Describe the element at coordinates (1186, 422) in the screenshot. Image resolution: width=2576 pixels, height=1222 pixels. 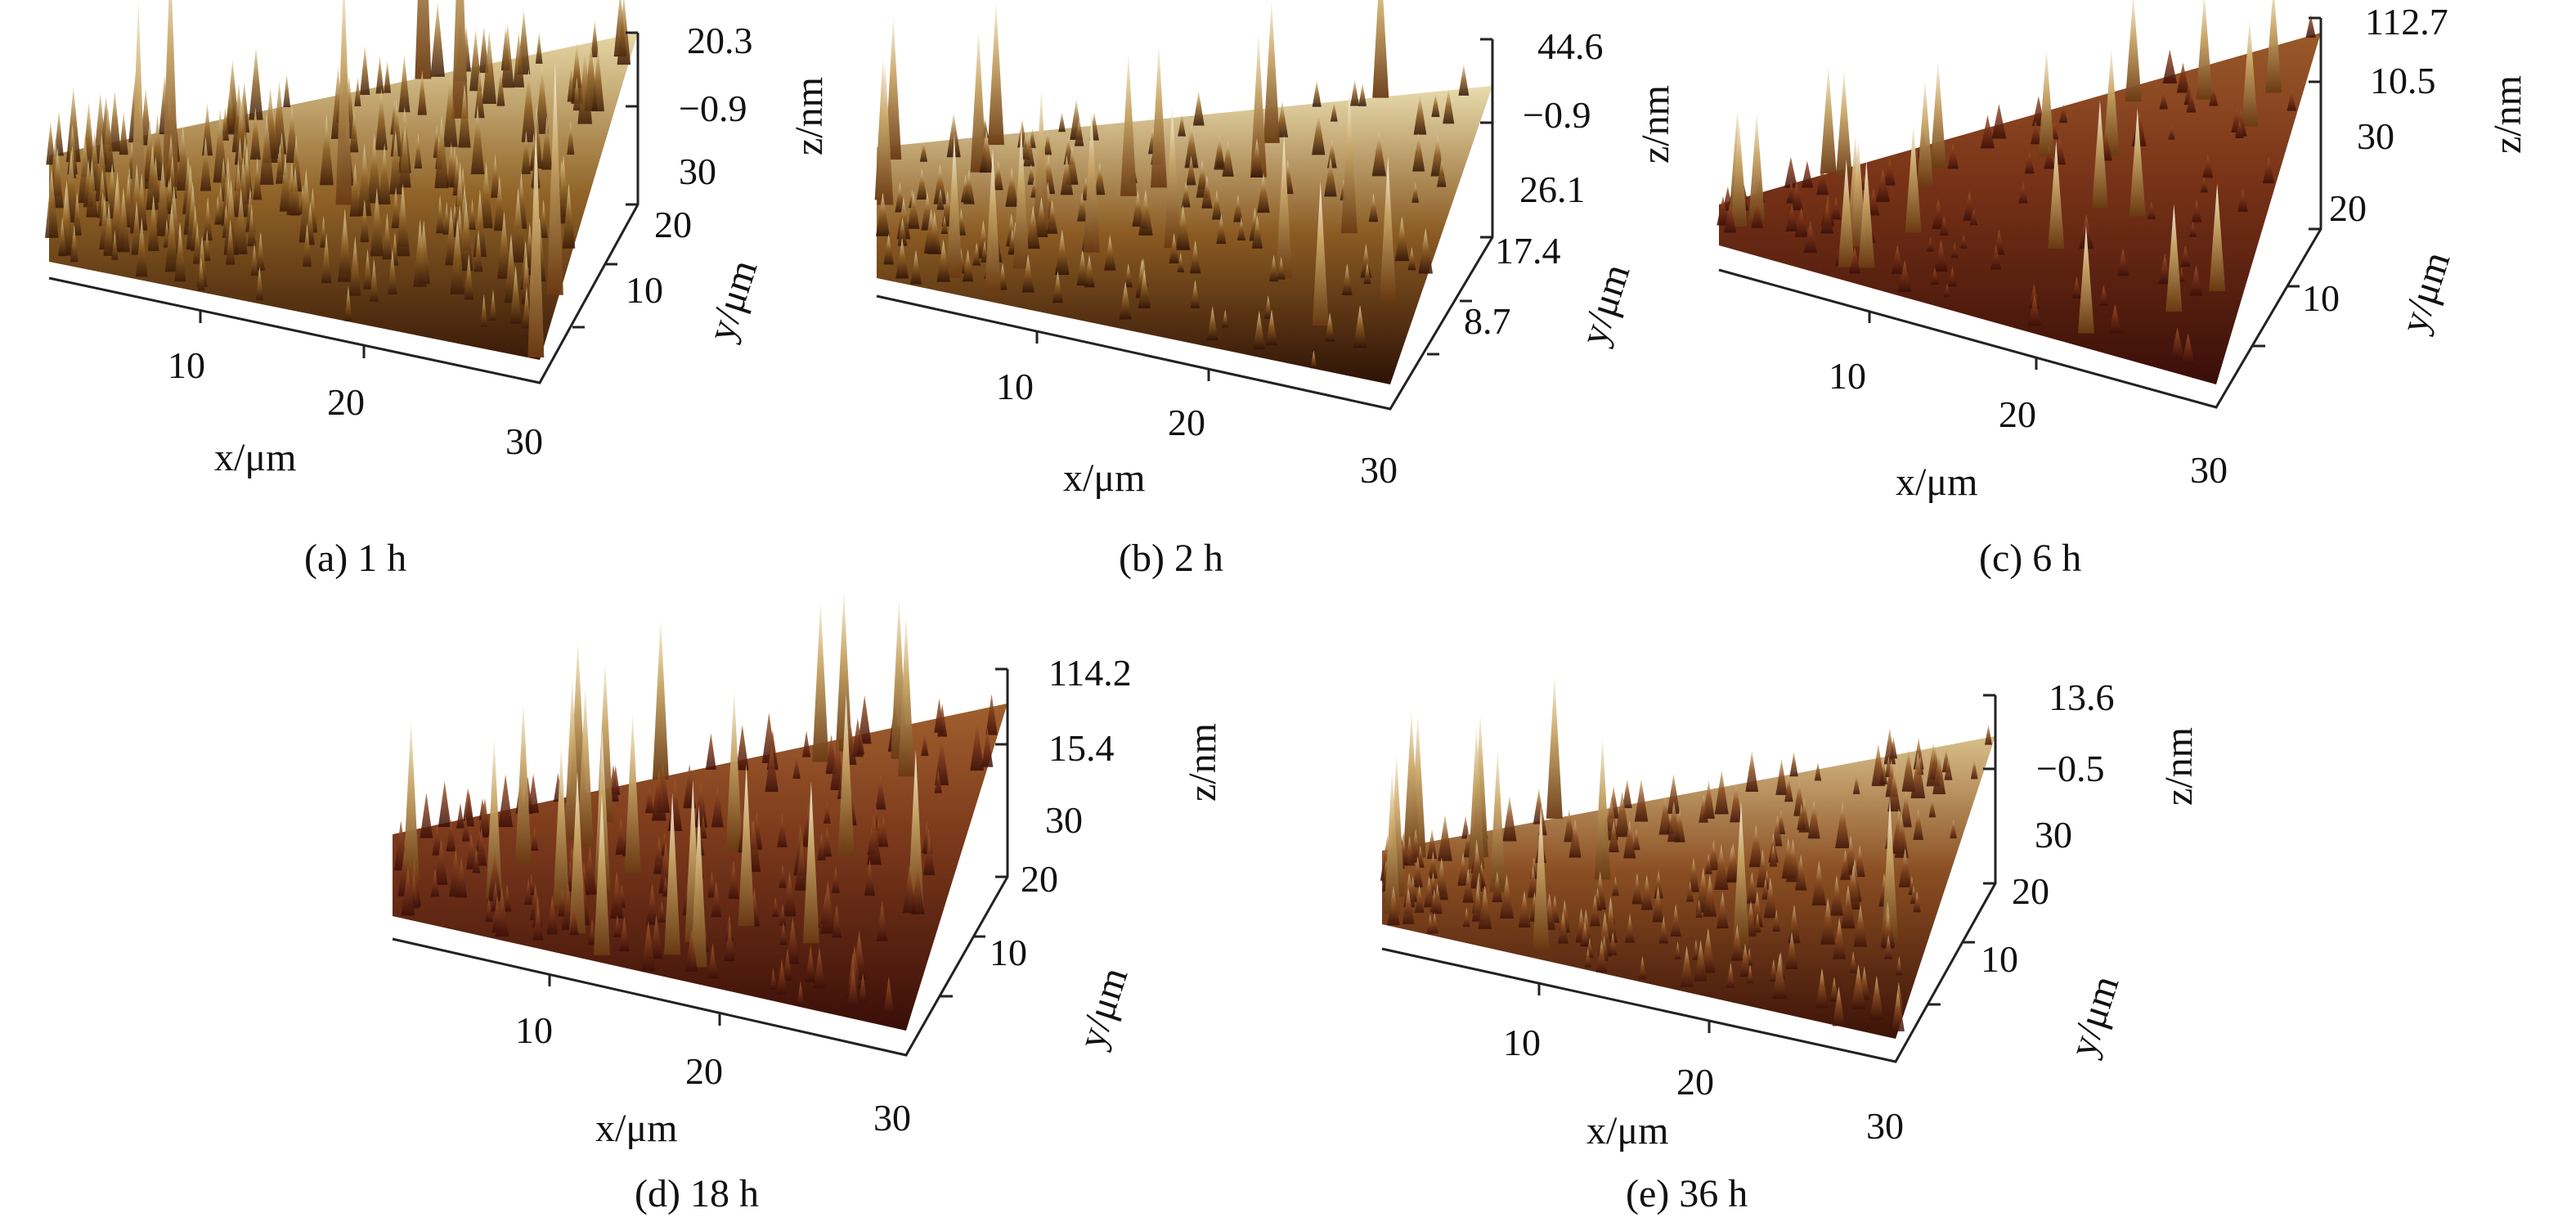
I see `x-tick-b-20: 20` at that location.